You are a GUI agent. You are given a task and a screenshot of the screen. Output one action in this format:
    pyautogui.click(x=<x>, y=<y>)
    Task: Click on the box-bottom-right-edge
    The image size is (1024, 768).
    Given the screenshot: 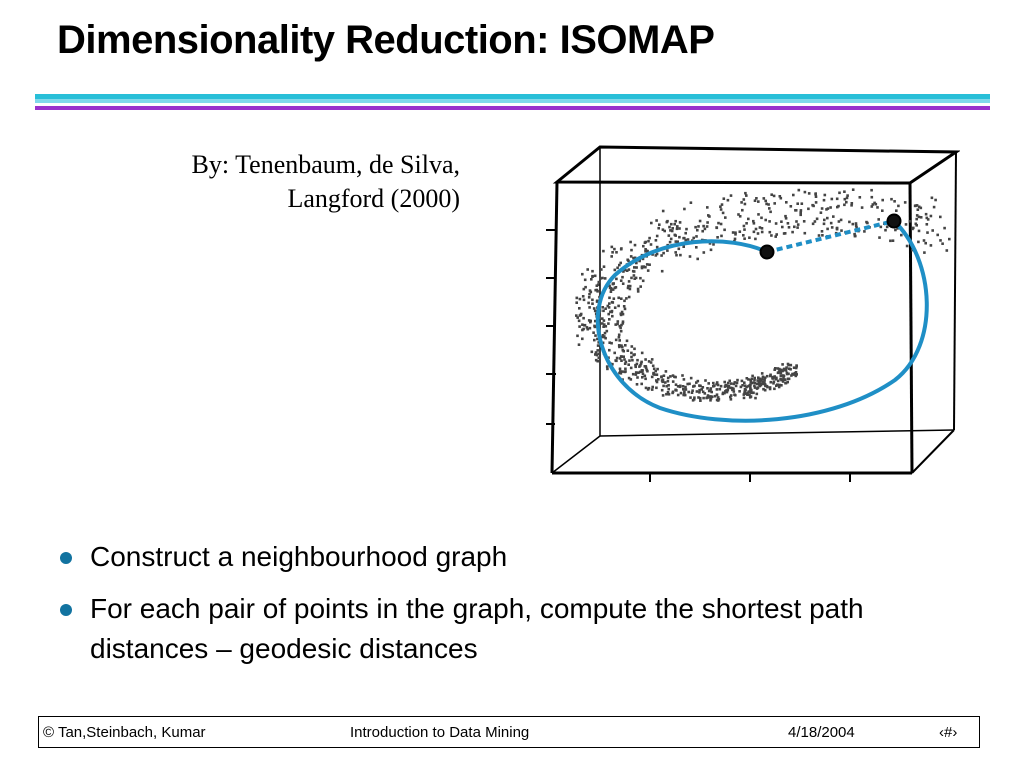 What is the action you would take?
    pyautogui.click(x=933, y=451)
    